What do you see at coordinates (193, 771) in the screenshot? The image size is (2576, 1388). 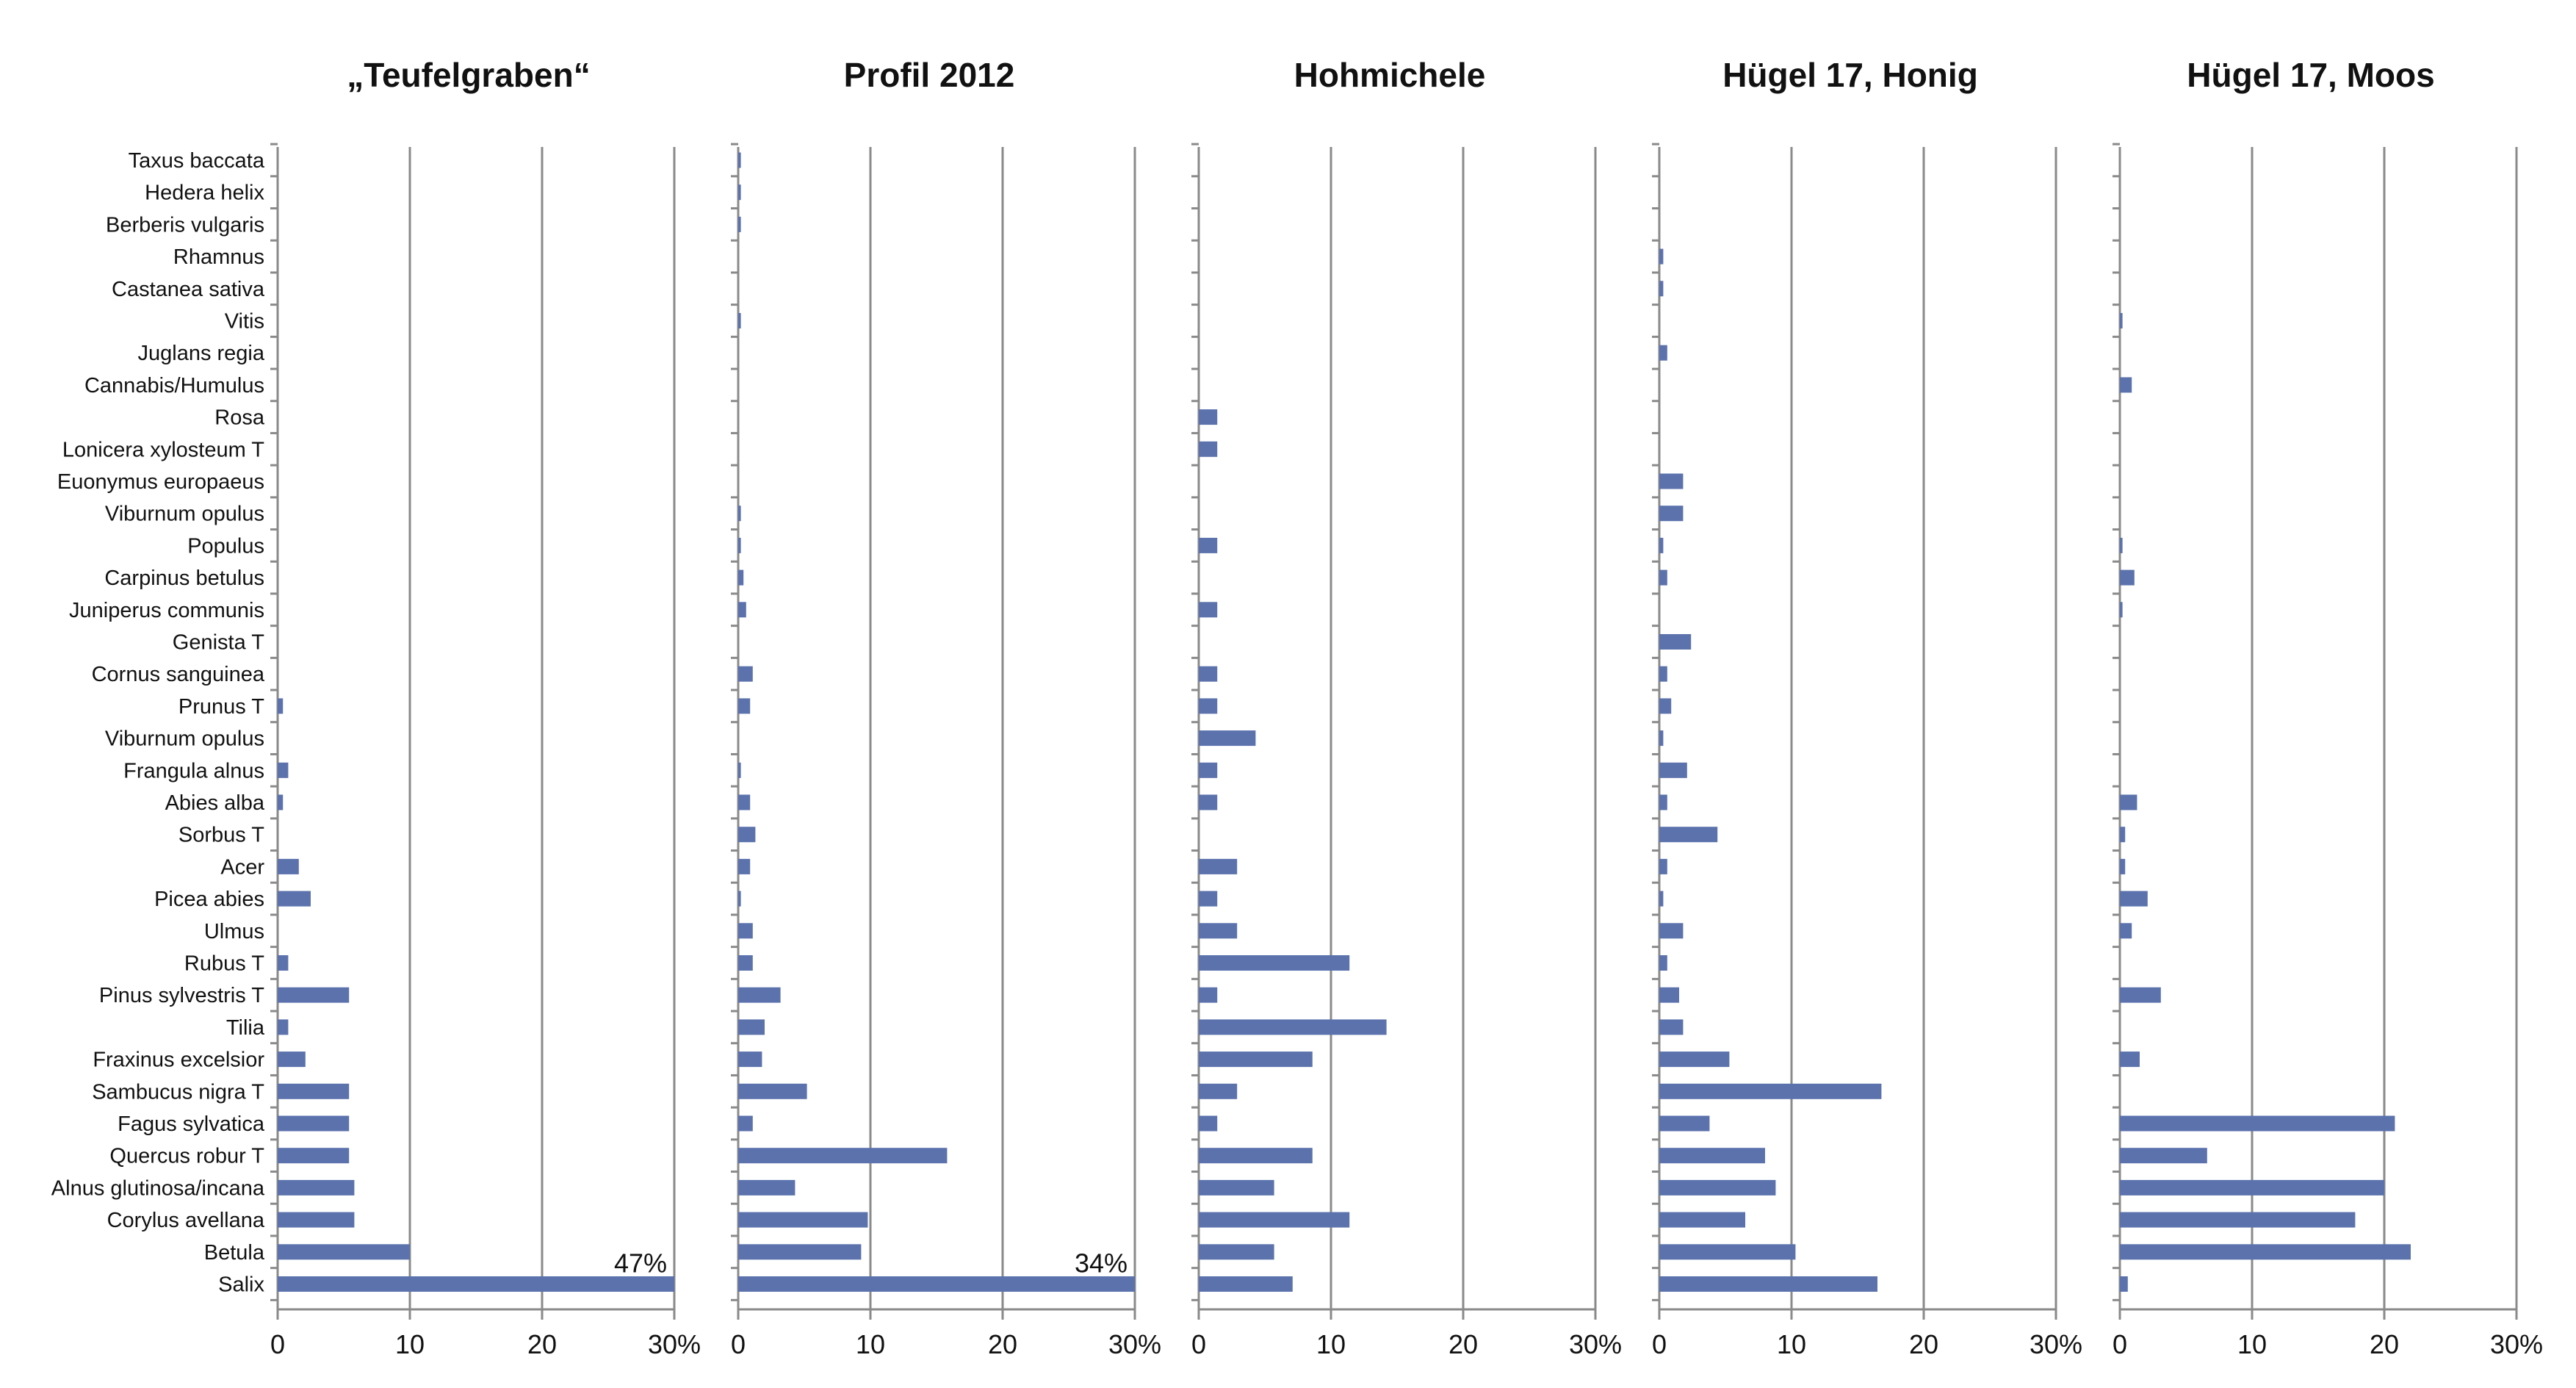 I see `category-label: Frangula alnus` at bounding box center [193, 771].